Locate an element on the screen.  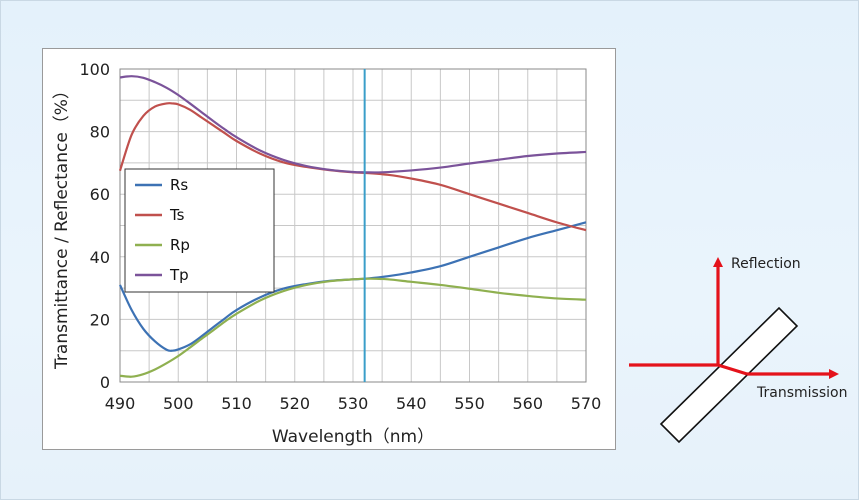
x-tick-label: 500 is located at coordinates (178, 403).